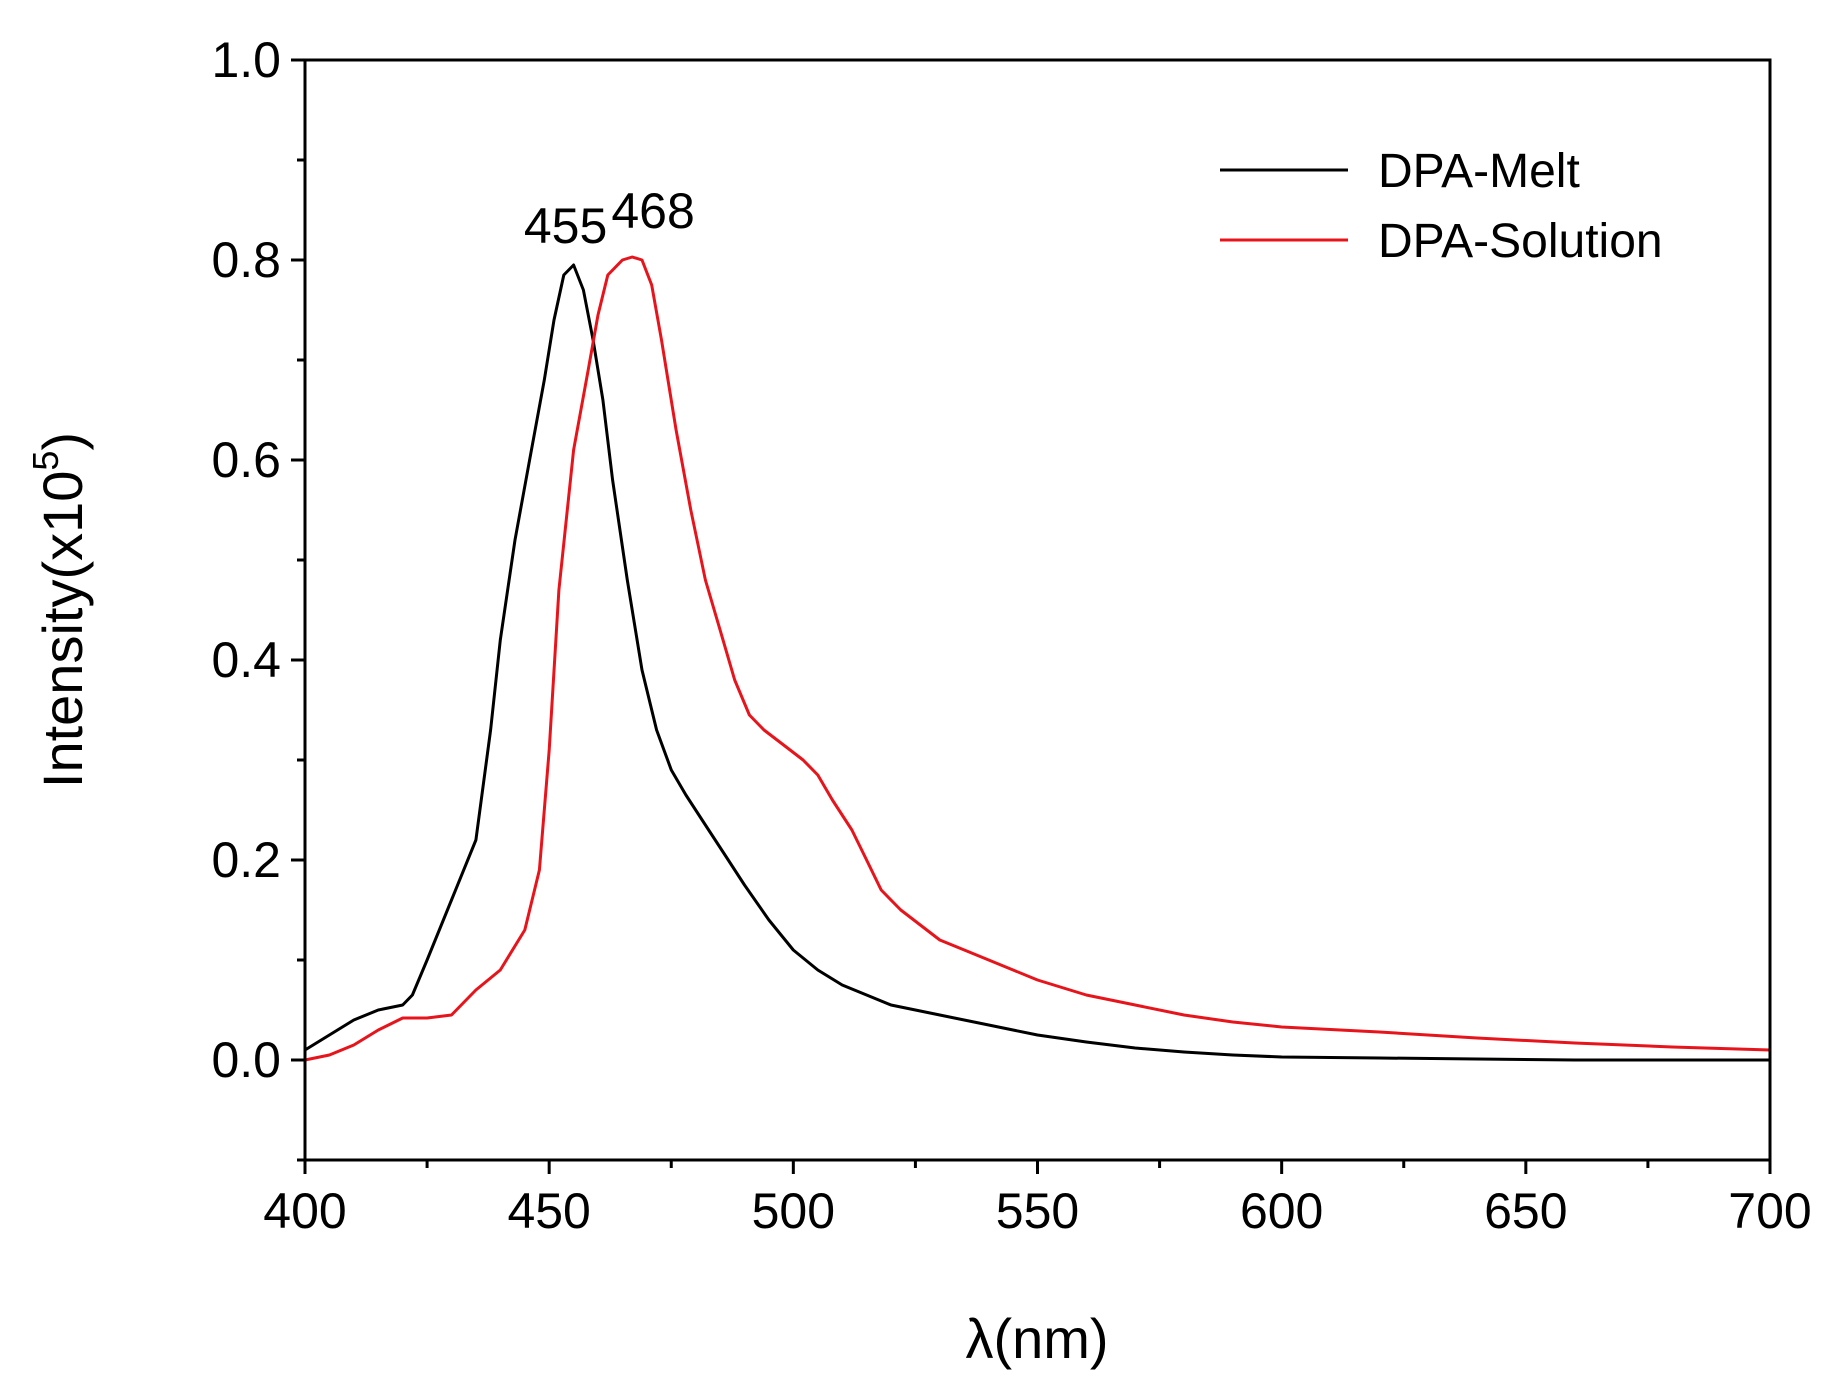  I want to click on y-axis-title: Intensity(x105), so click(59, 610).